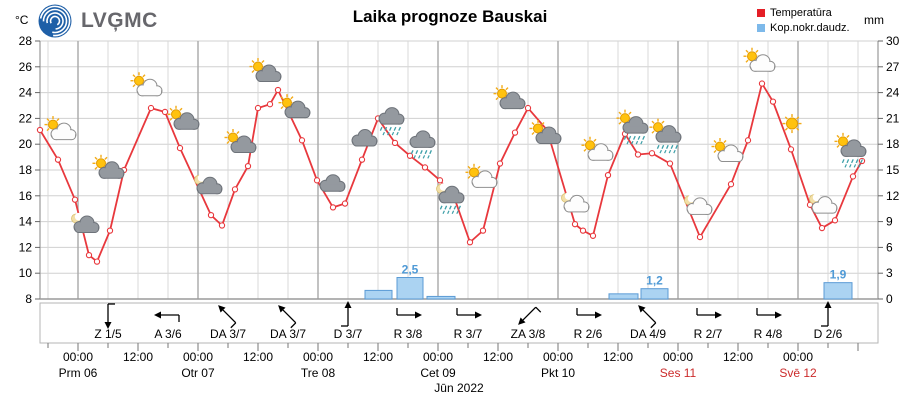 This screenshot has height=400, width=900. I want to click on month-label: Jūn 2022, so click(459, 388).